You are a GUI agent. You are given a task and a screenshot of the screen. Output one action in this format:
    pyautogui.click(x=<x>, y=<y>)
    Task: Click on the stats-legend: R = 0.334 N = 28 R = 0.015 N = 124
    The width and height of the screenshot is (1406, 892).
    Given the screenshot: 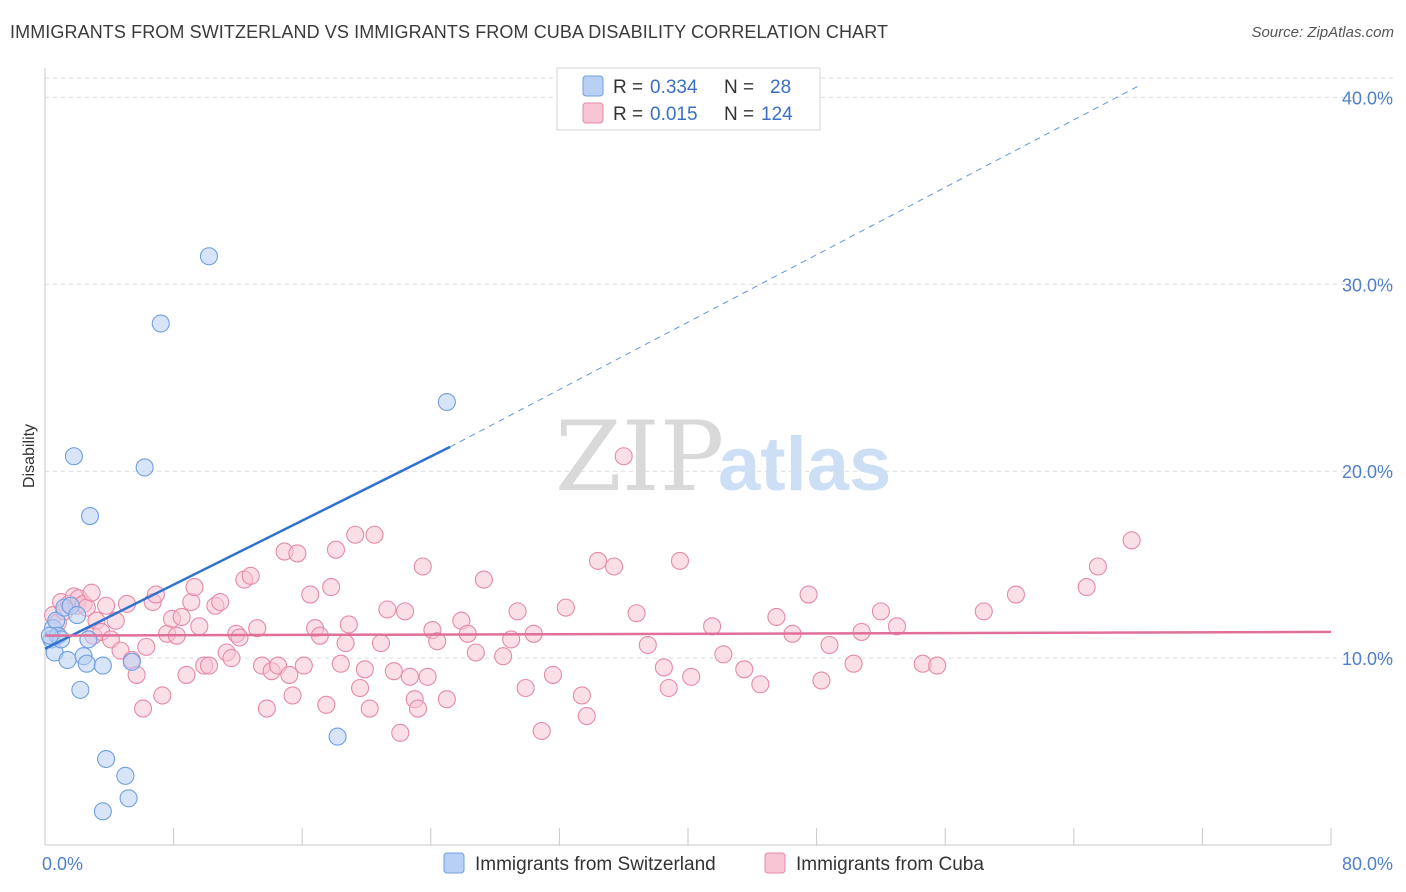 What is the action you would take?
    pyautogui.click(x=688, y=99)
    